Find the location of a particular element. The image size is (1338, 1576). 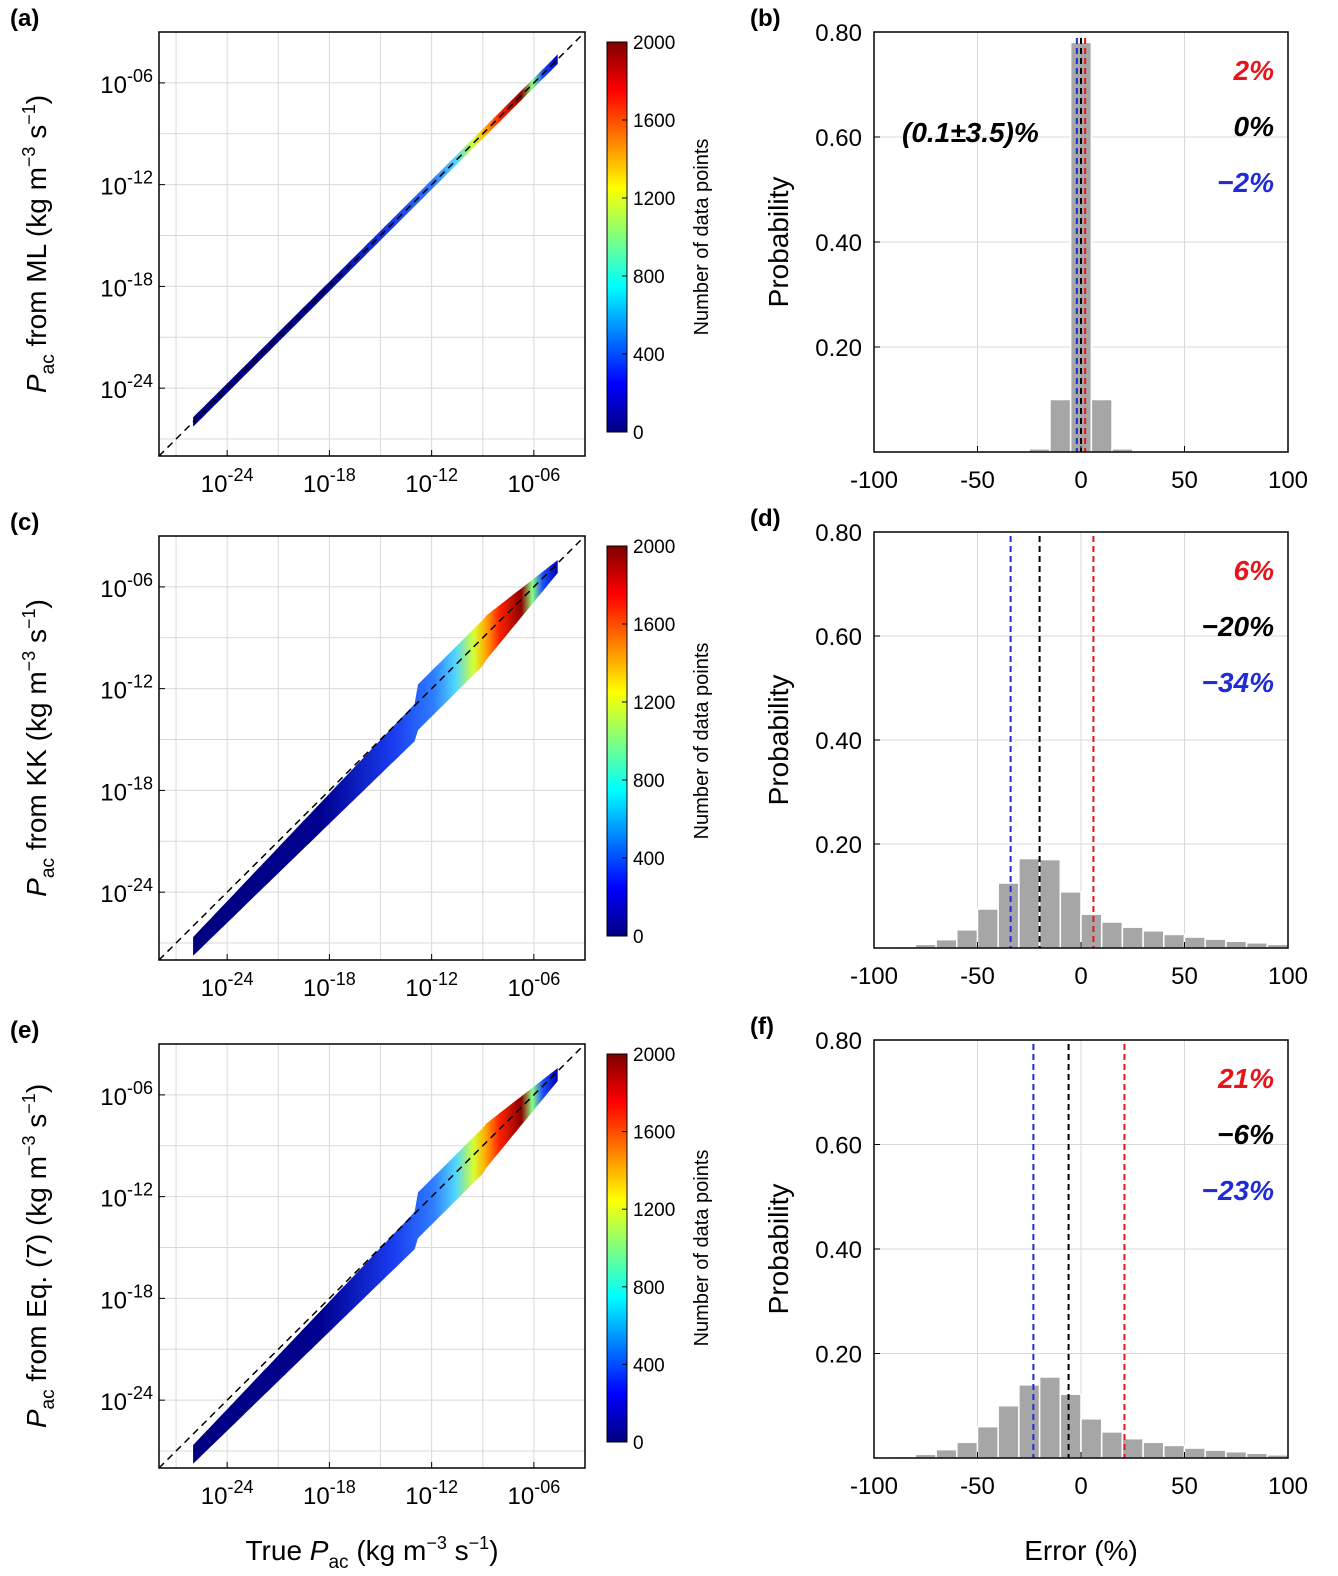

annotation-1: −20% is located at coordinates (1238, 626).